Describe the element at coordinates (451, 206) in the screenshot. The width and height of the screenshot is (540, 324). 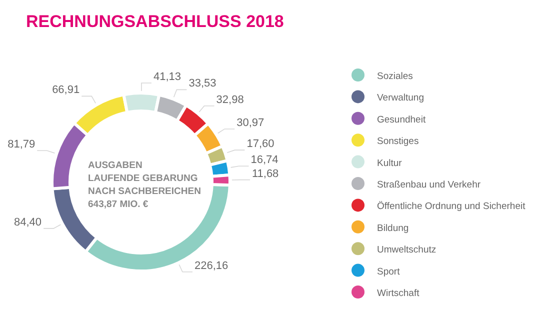
I see `legend-label: Öffentliche Ordnung und Sicherheit` at that location.